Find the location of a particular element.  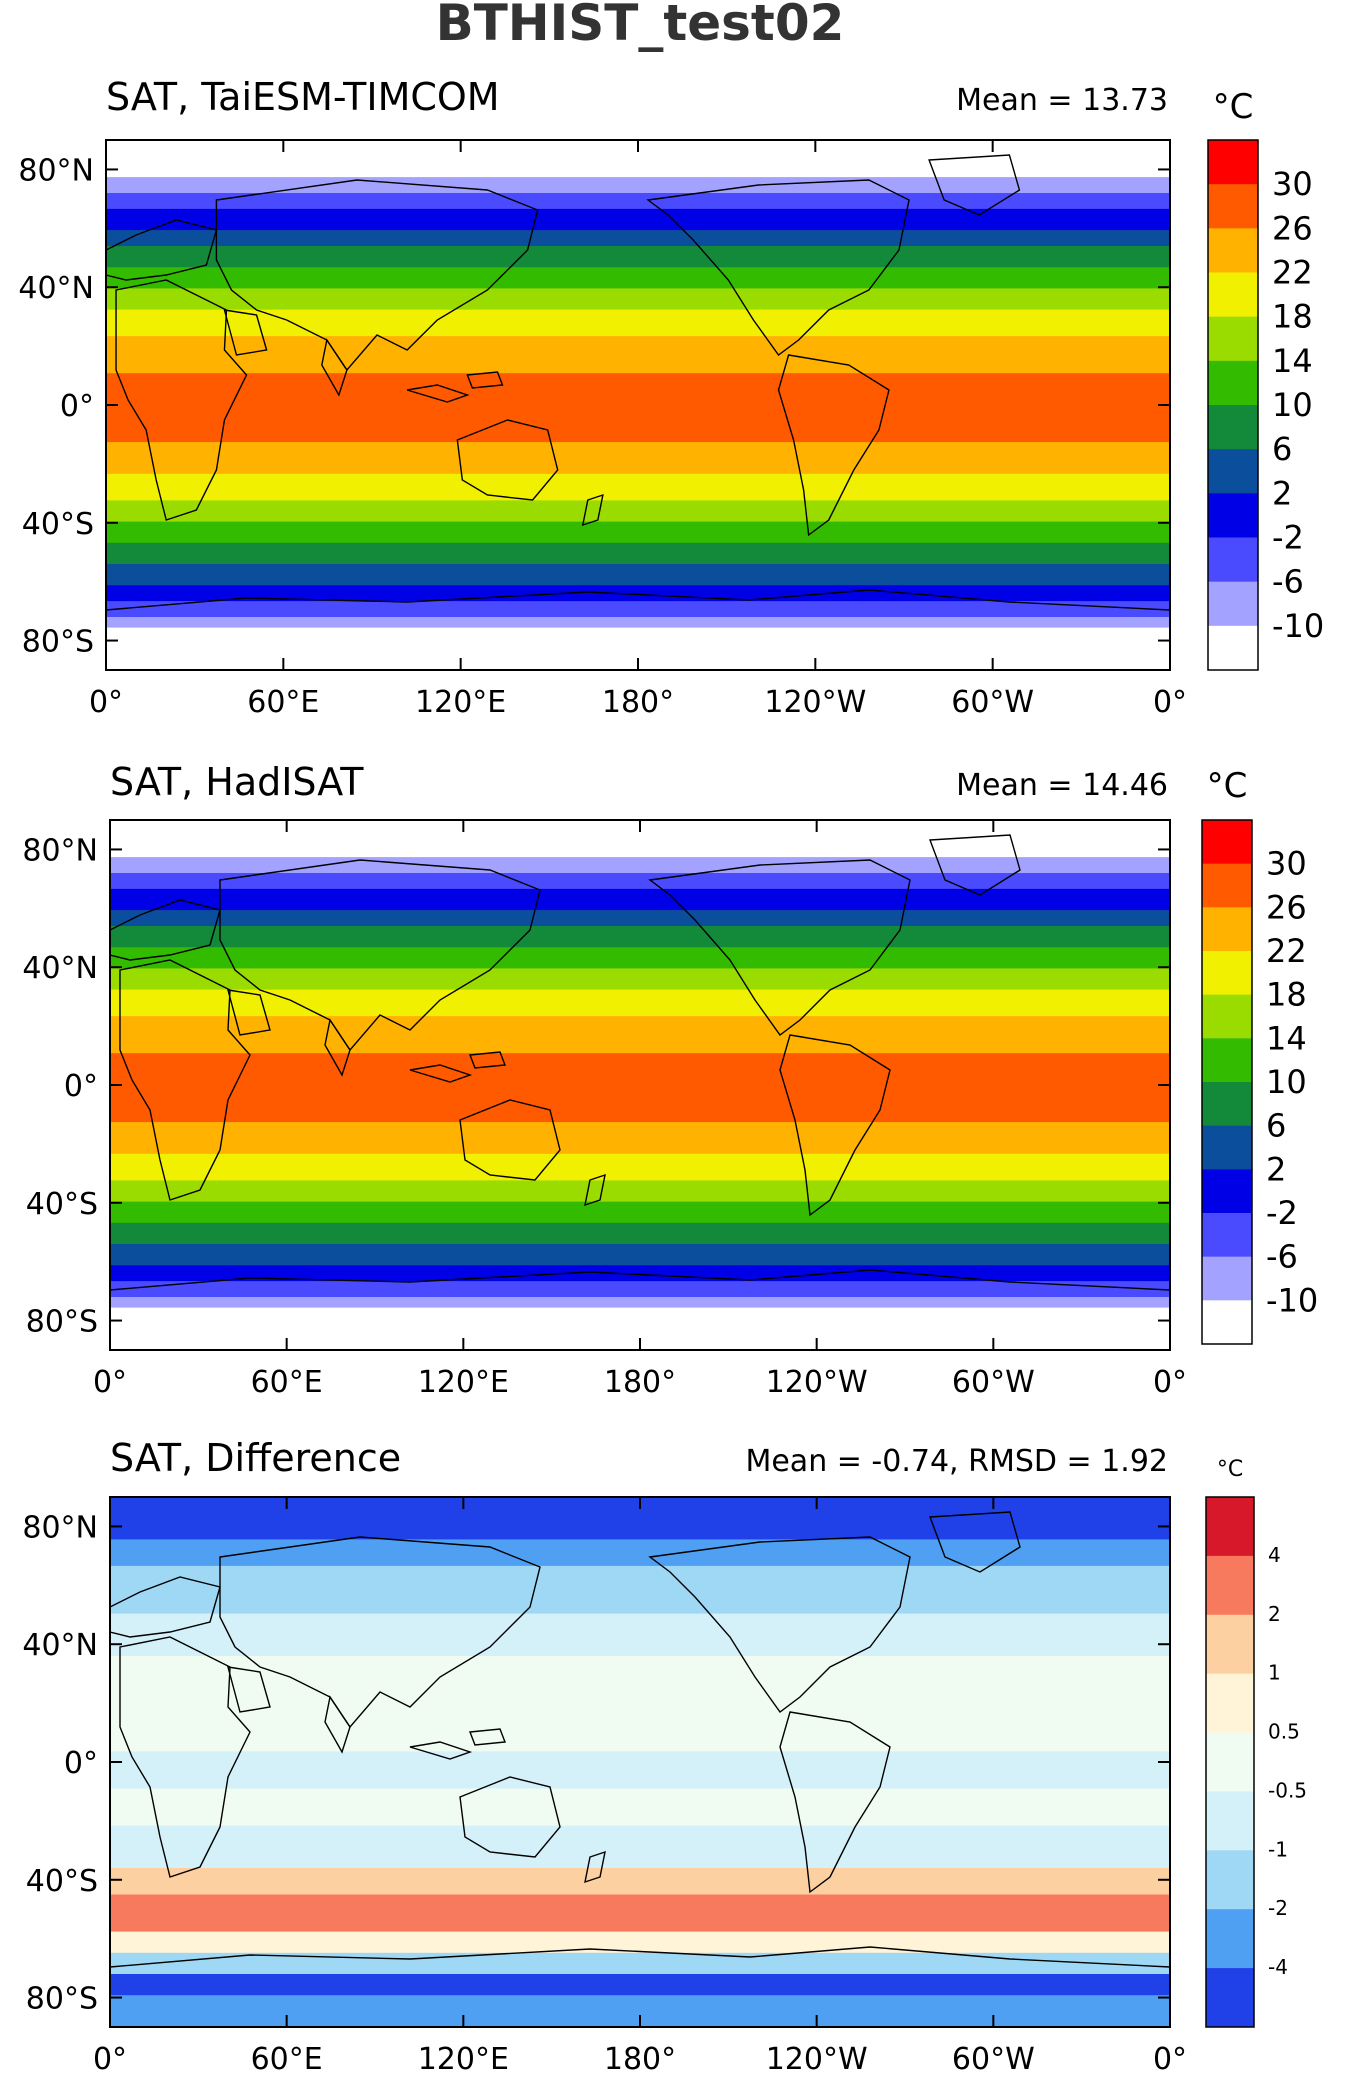

panel-title: SAT, HadISAT is located at coordinates (237, 782).